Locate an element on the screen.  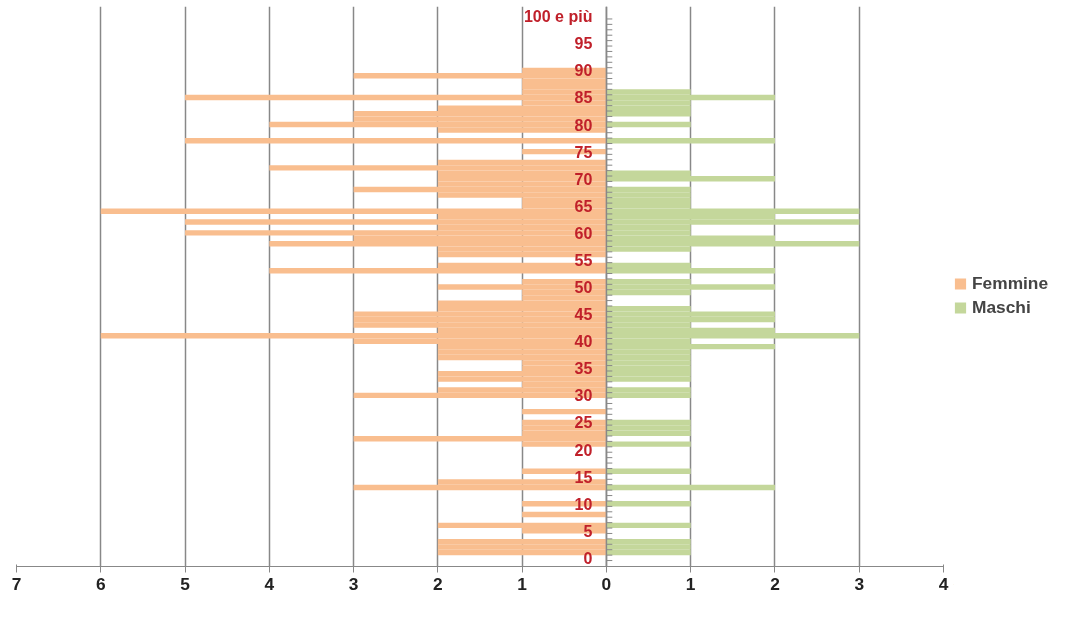
y-tick-label: 70 is located at coordinates (583, 179).